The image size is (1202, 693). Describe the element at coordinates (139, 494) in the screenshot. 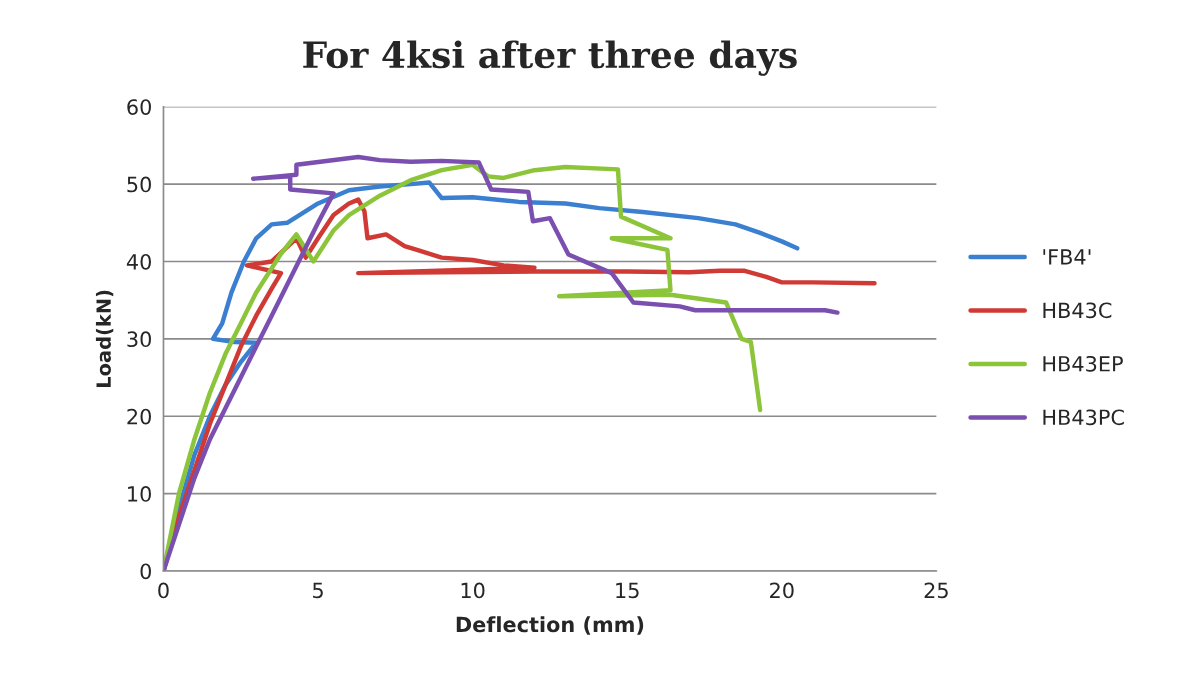

I see `y-tick-label: 10` at that location.